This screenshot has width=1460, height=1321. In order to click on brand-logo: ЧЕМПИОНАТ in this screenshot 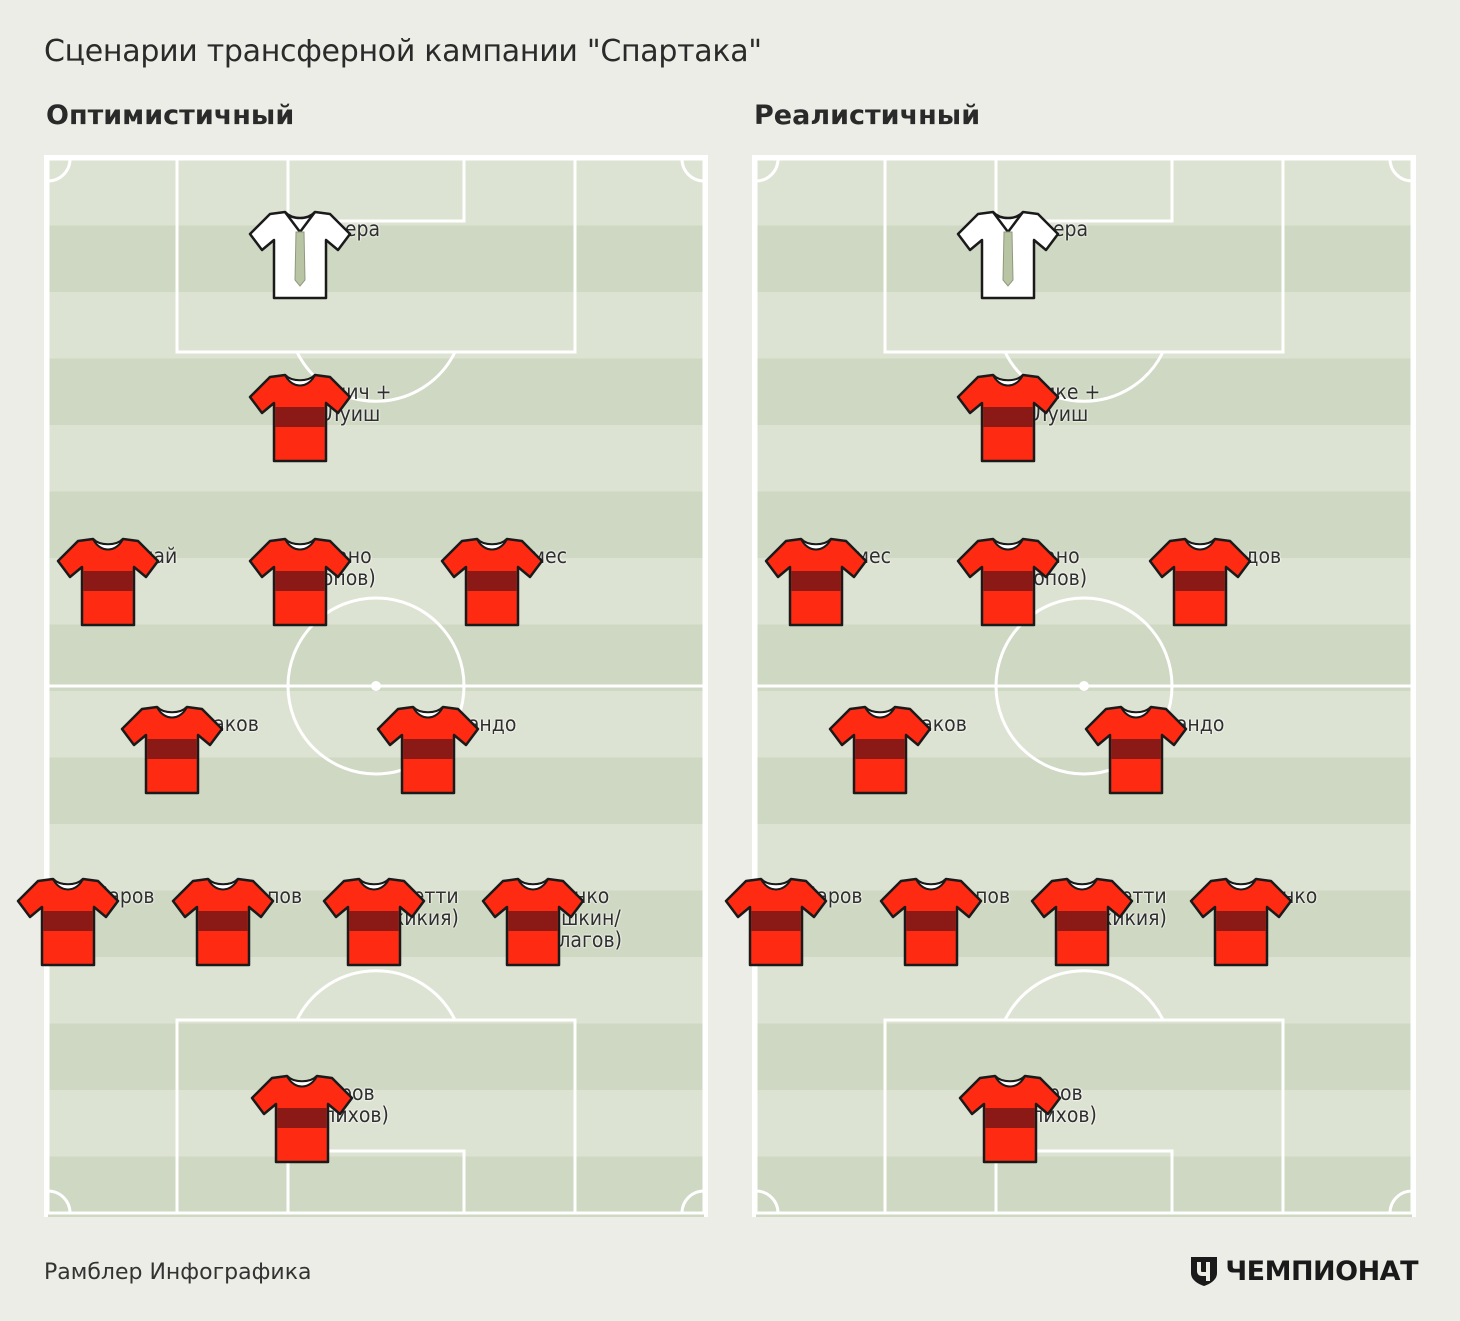, I will do `click(1303, 1271)`.